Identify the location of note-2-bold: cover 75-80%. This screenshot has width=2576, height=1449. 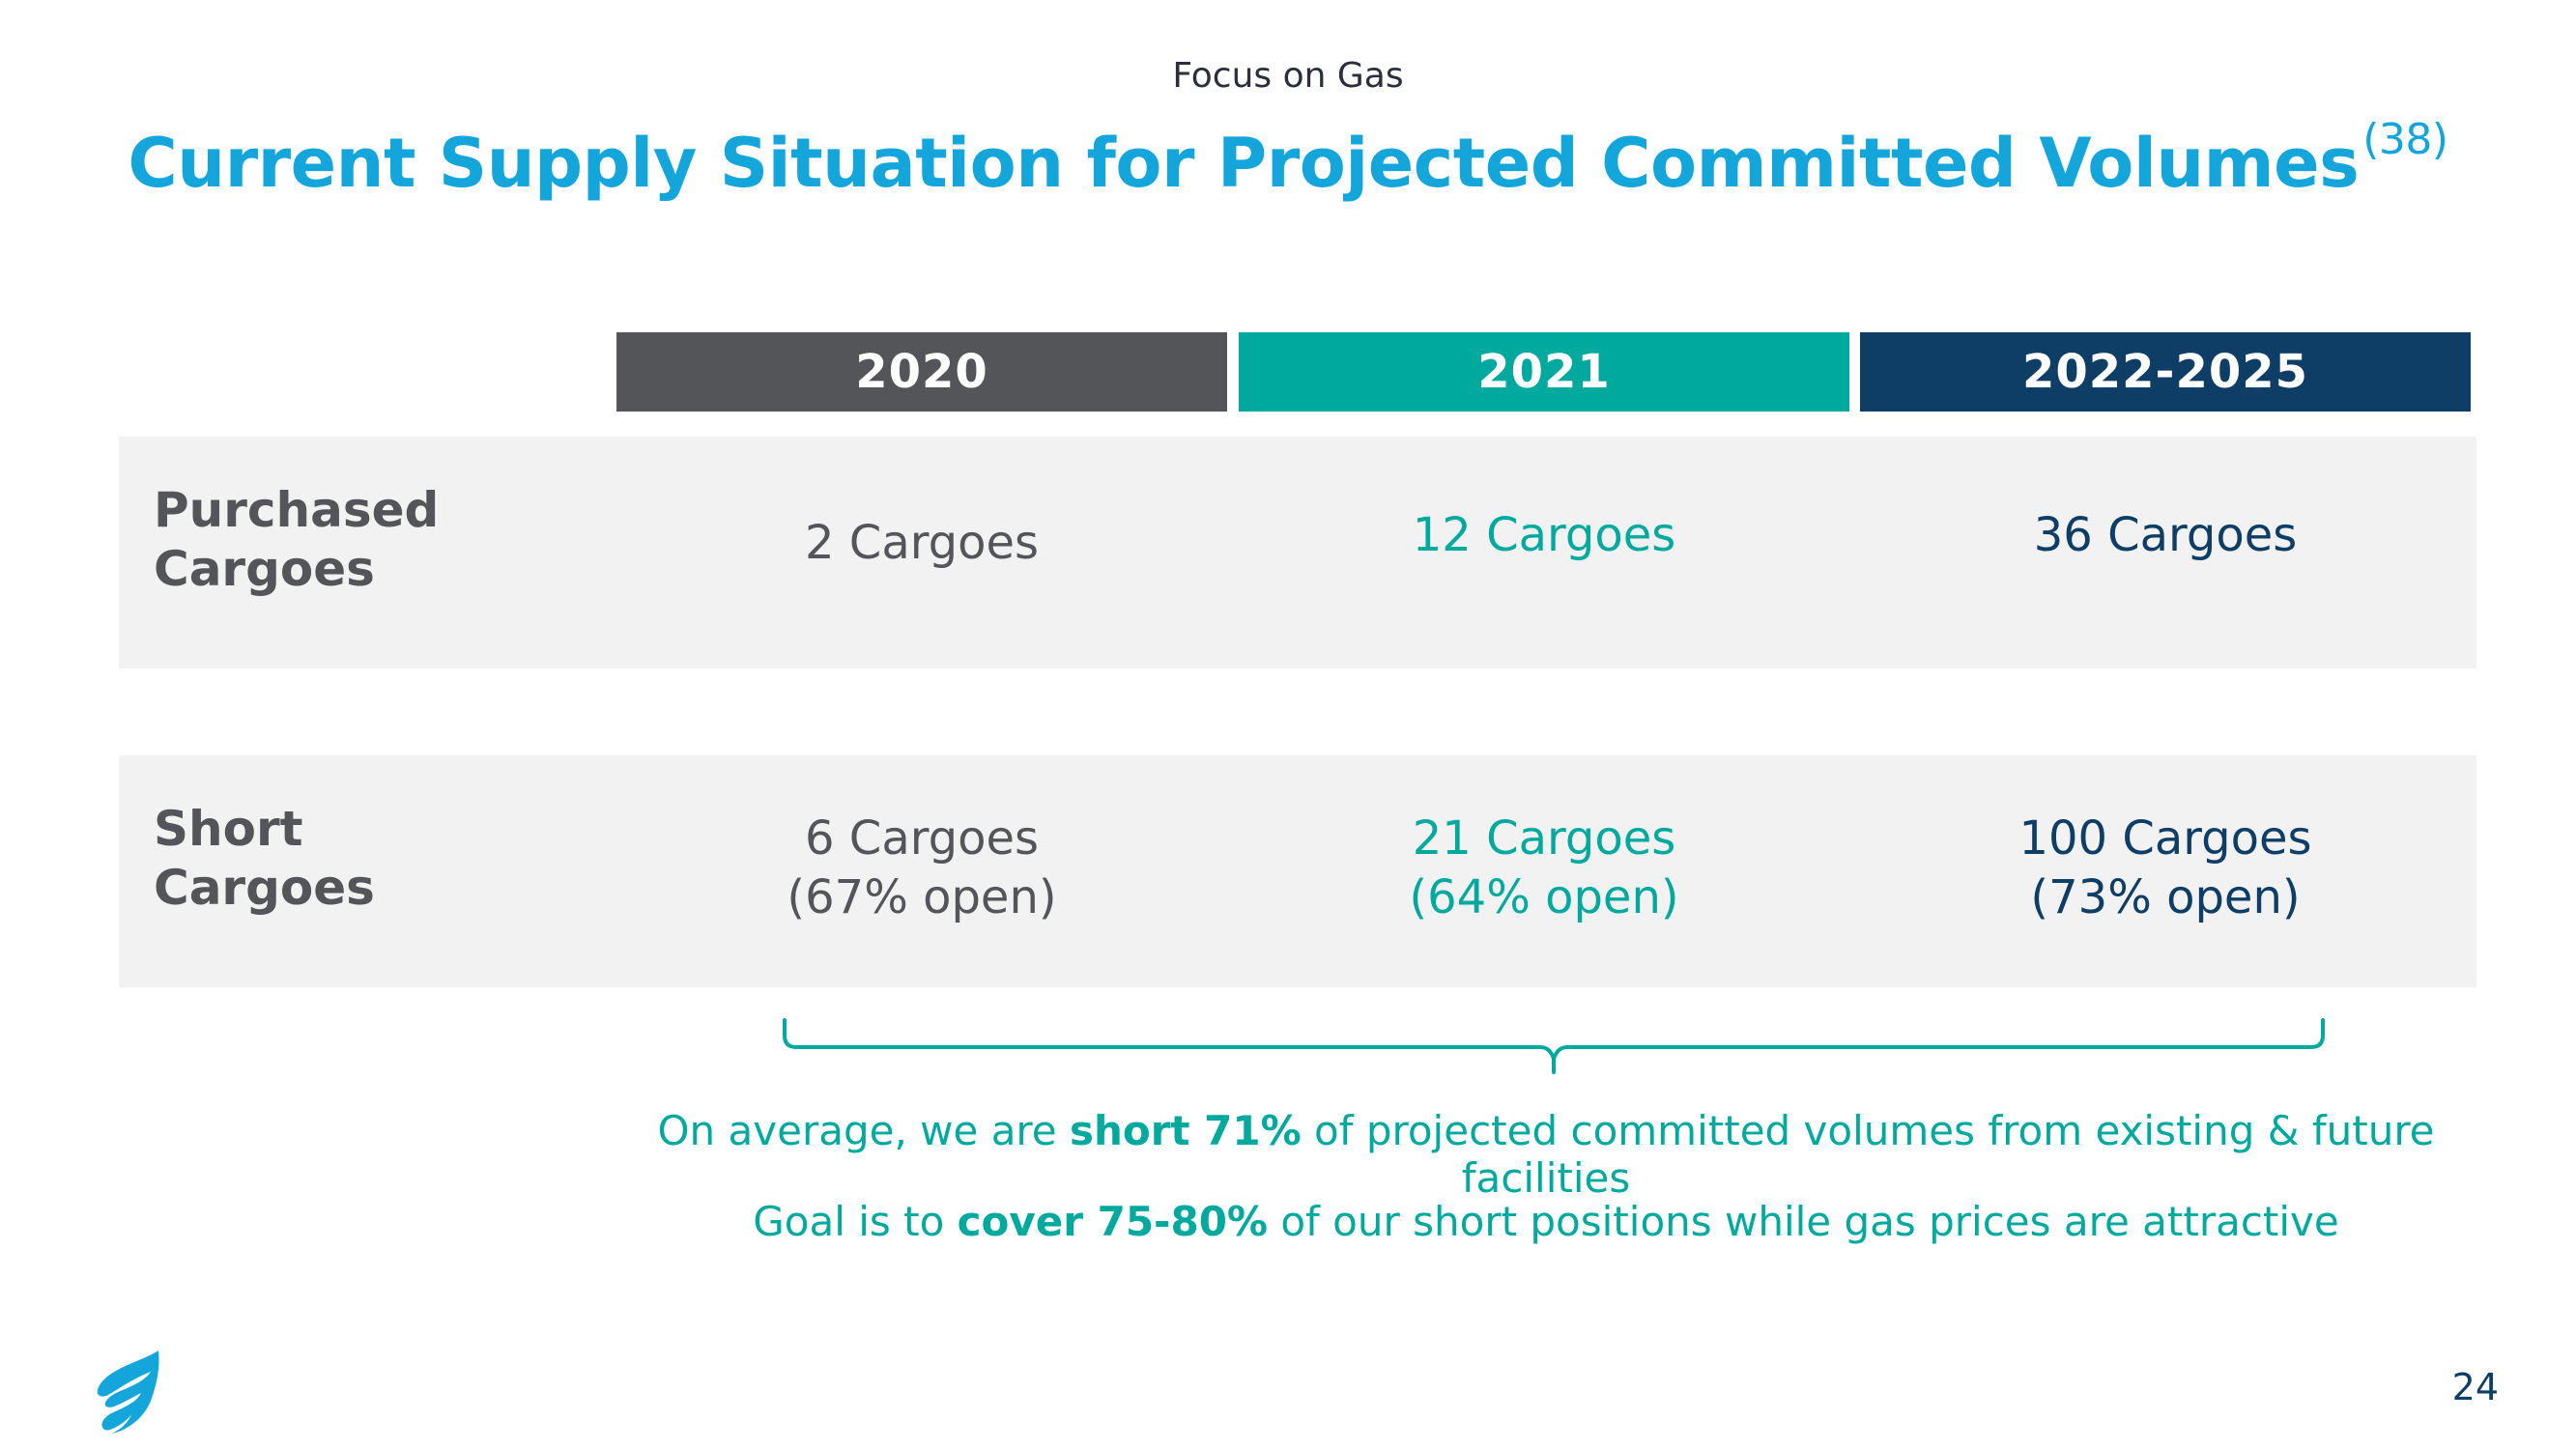
(1113, 1221).